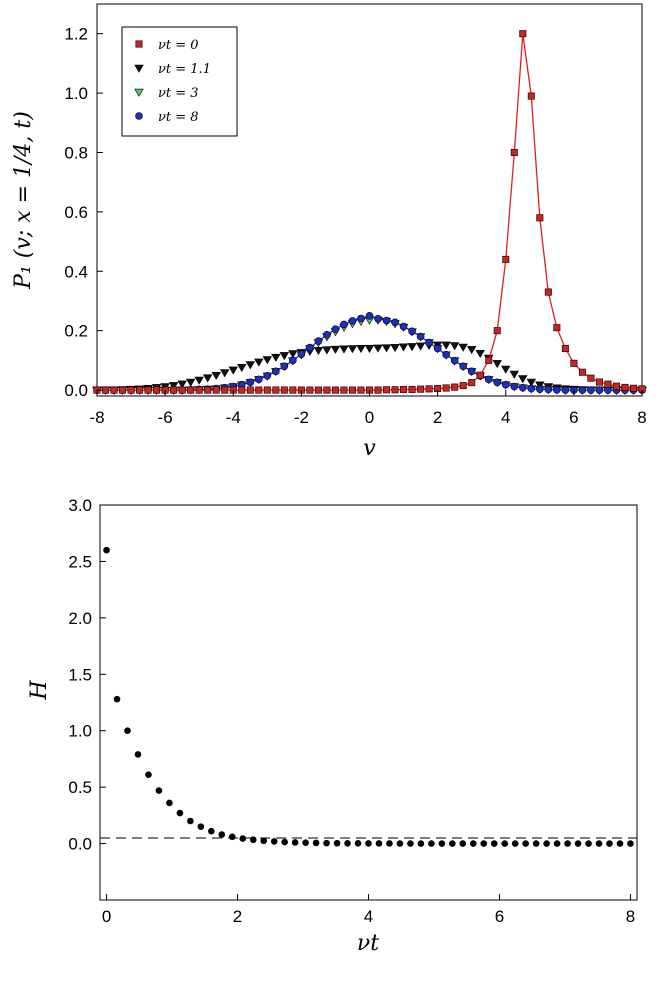 The image size is (665, 996). Describe the element at coordinates (172, 81) in the screenshot. I see `legend-entries: νt = 0 νt = 1.1 νt = 3 νt = 8` at that location.